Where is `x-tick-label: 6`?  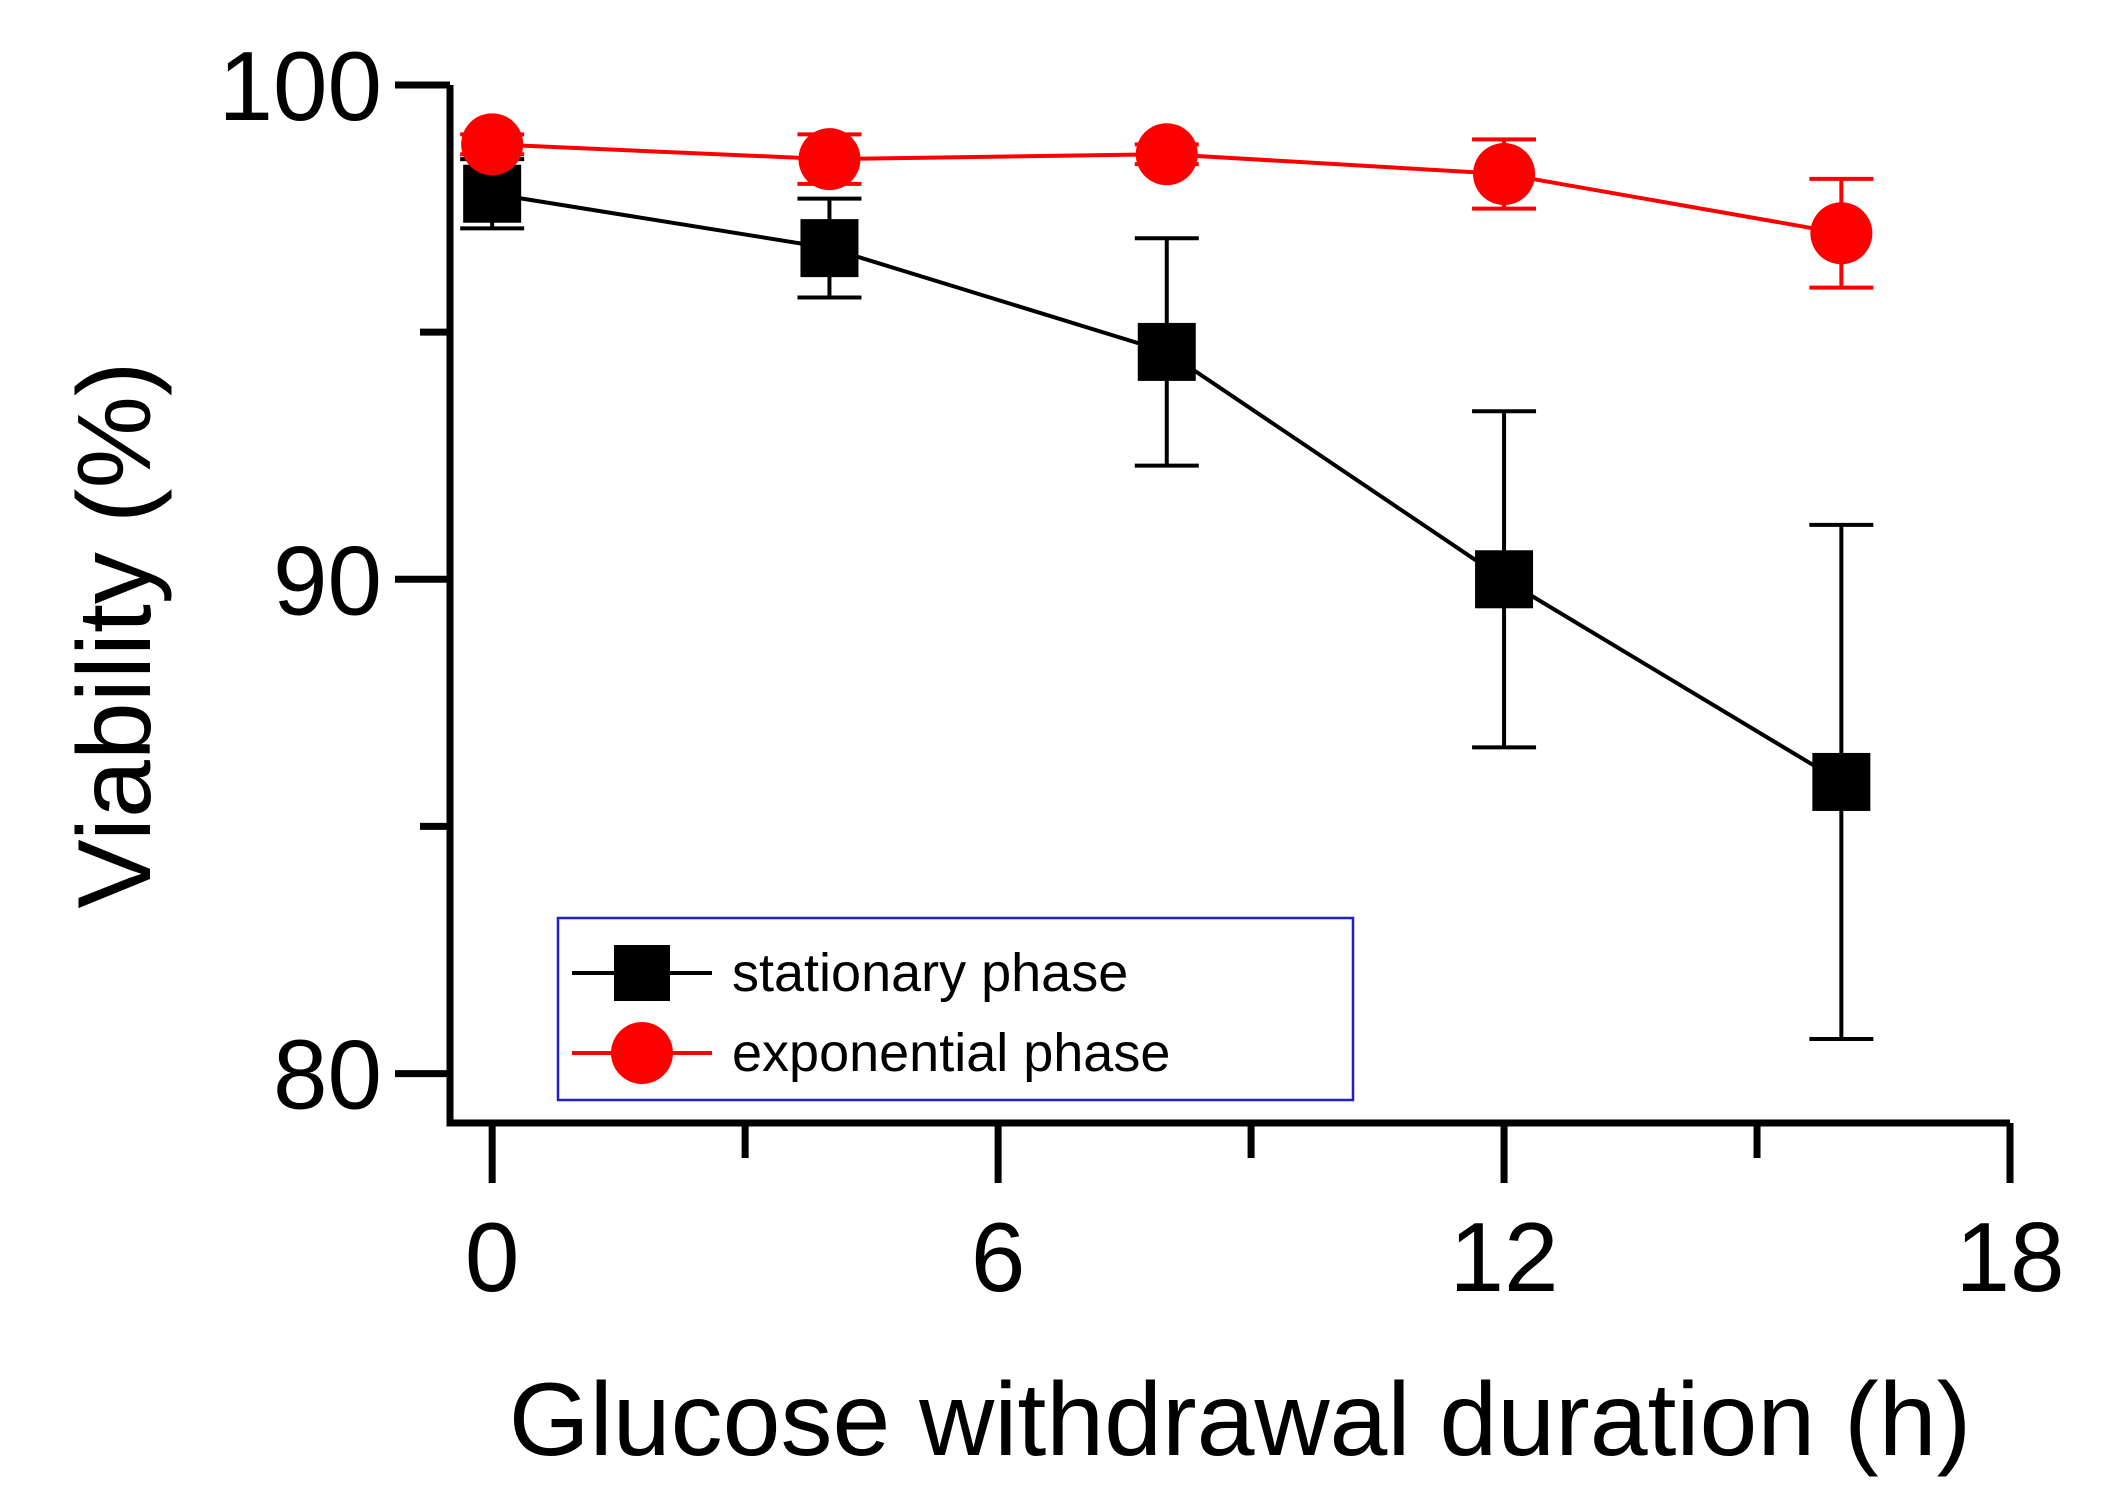 x-tick-label: 6 is located at coordinates (998, 1257).